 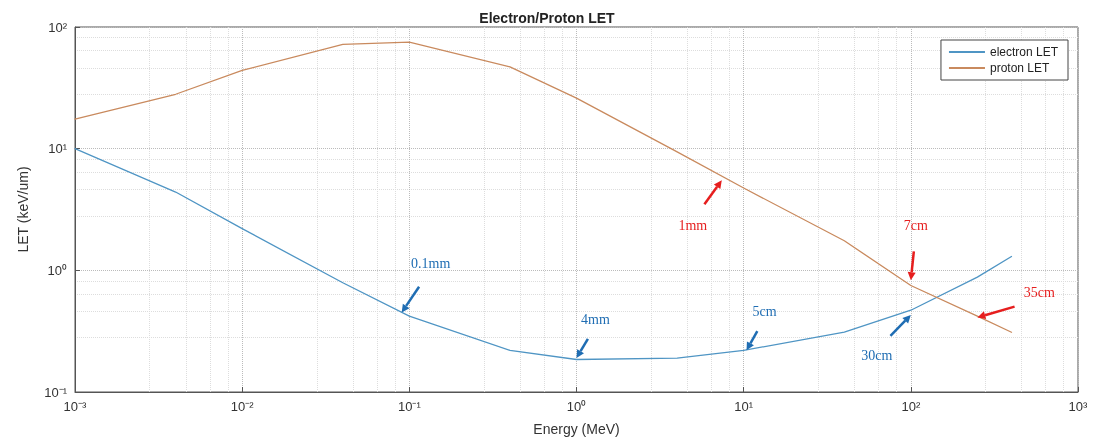 I want to click on y-tick-label: 10⁻¹, so click(x=56, y=392).